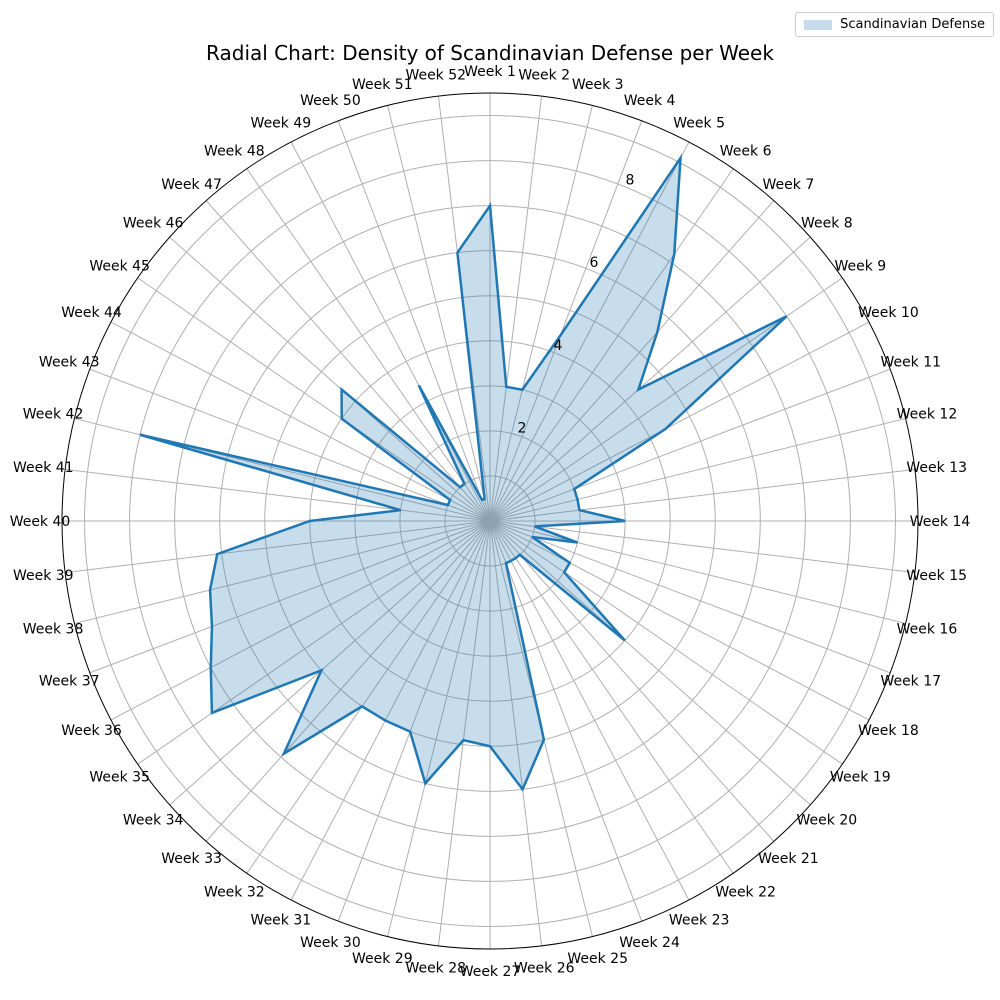 The width and height of the screenshot is (1000, 1000). What do you see at coordinates (119, 266) in the screenshot?
I see `week-tick-label: Week 45` at bounding box center [119, 266].